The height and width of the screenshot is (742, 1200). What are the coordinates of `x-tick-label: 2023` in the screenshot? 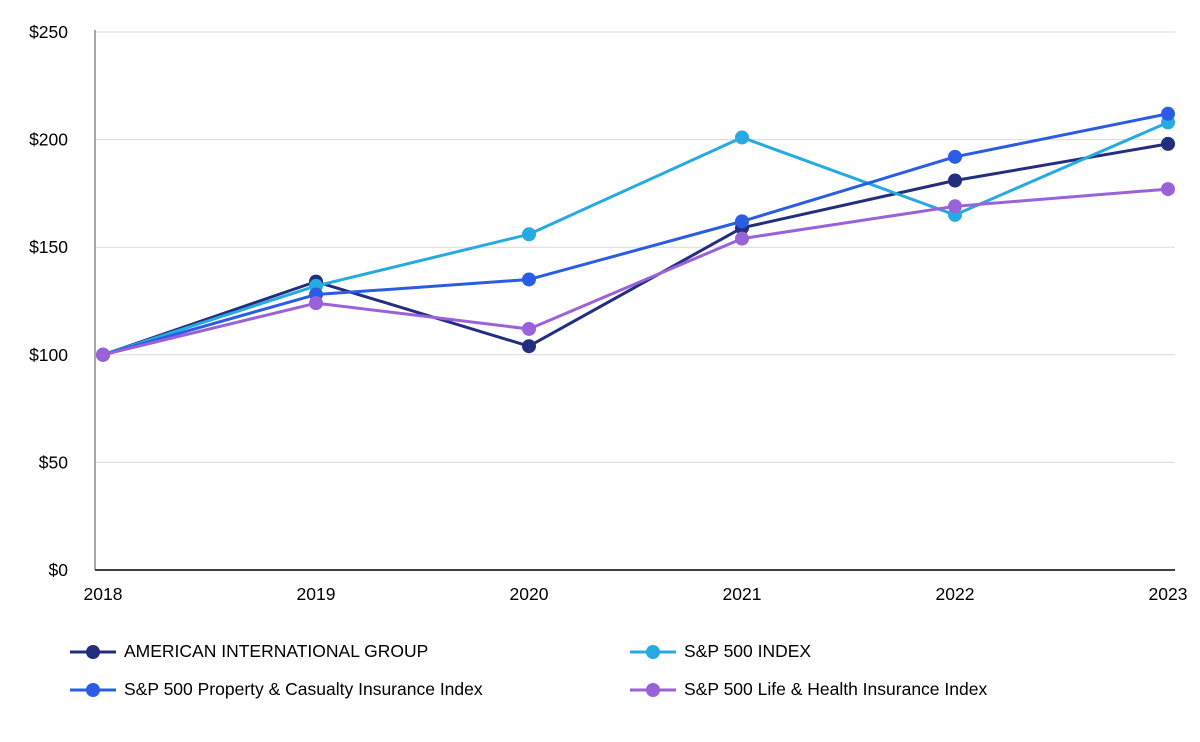 It's located at (1168, 594).